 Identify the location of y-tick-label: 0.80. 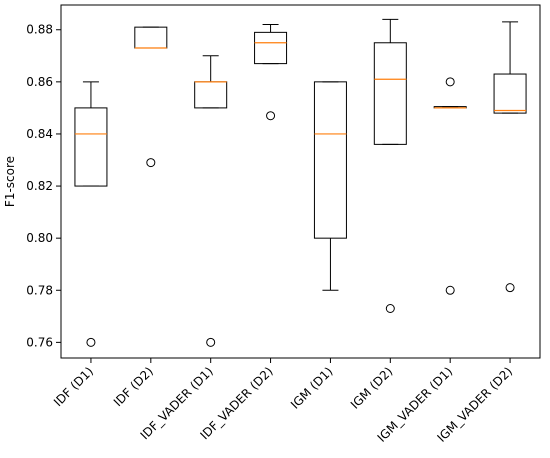
(39, 238).